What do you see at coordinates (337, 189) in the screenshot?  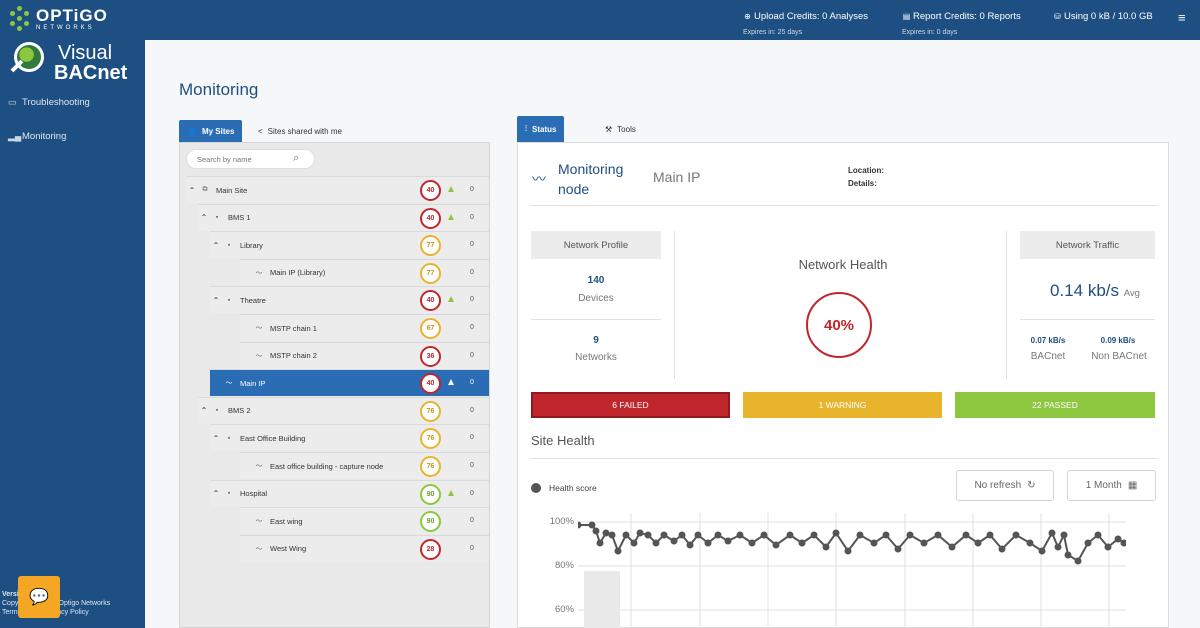 I see `tree-row: ⌃ ⧉ Main Site 40 0` at bounding box center [337, 189].